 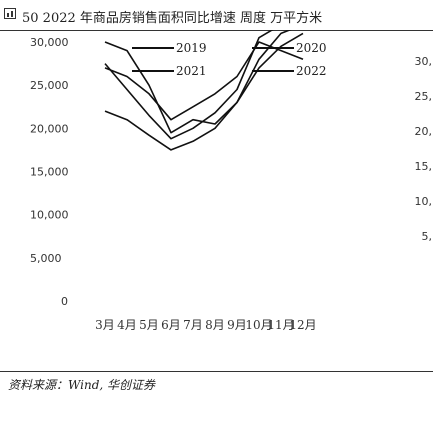 What do you see at coordinates (10, 13) in the screenshot?
I see `chart-icon` at bounding box center [10, 13].